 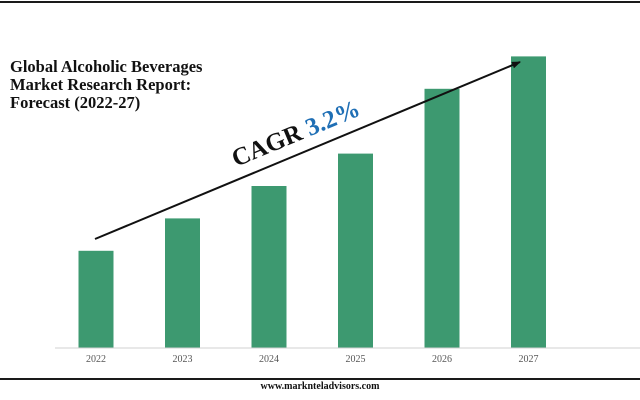 What do you see at coordinates (529, 359) in the screenshot?
I see `tick-label-2027: 2027` at bounding box center [529, 359].